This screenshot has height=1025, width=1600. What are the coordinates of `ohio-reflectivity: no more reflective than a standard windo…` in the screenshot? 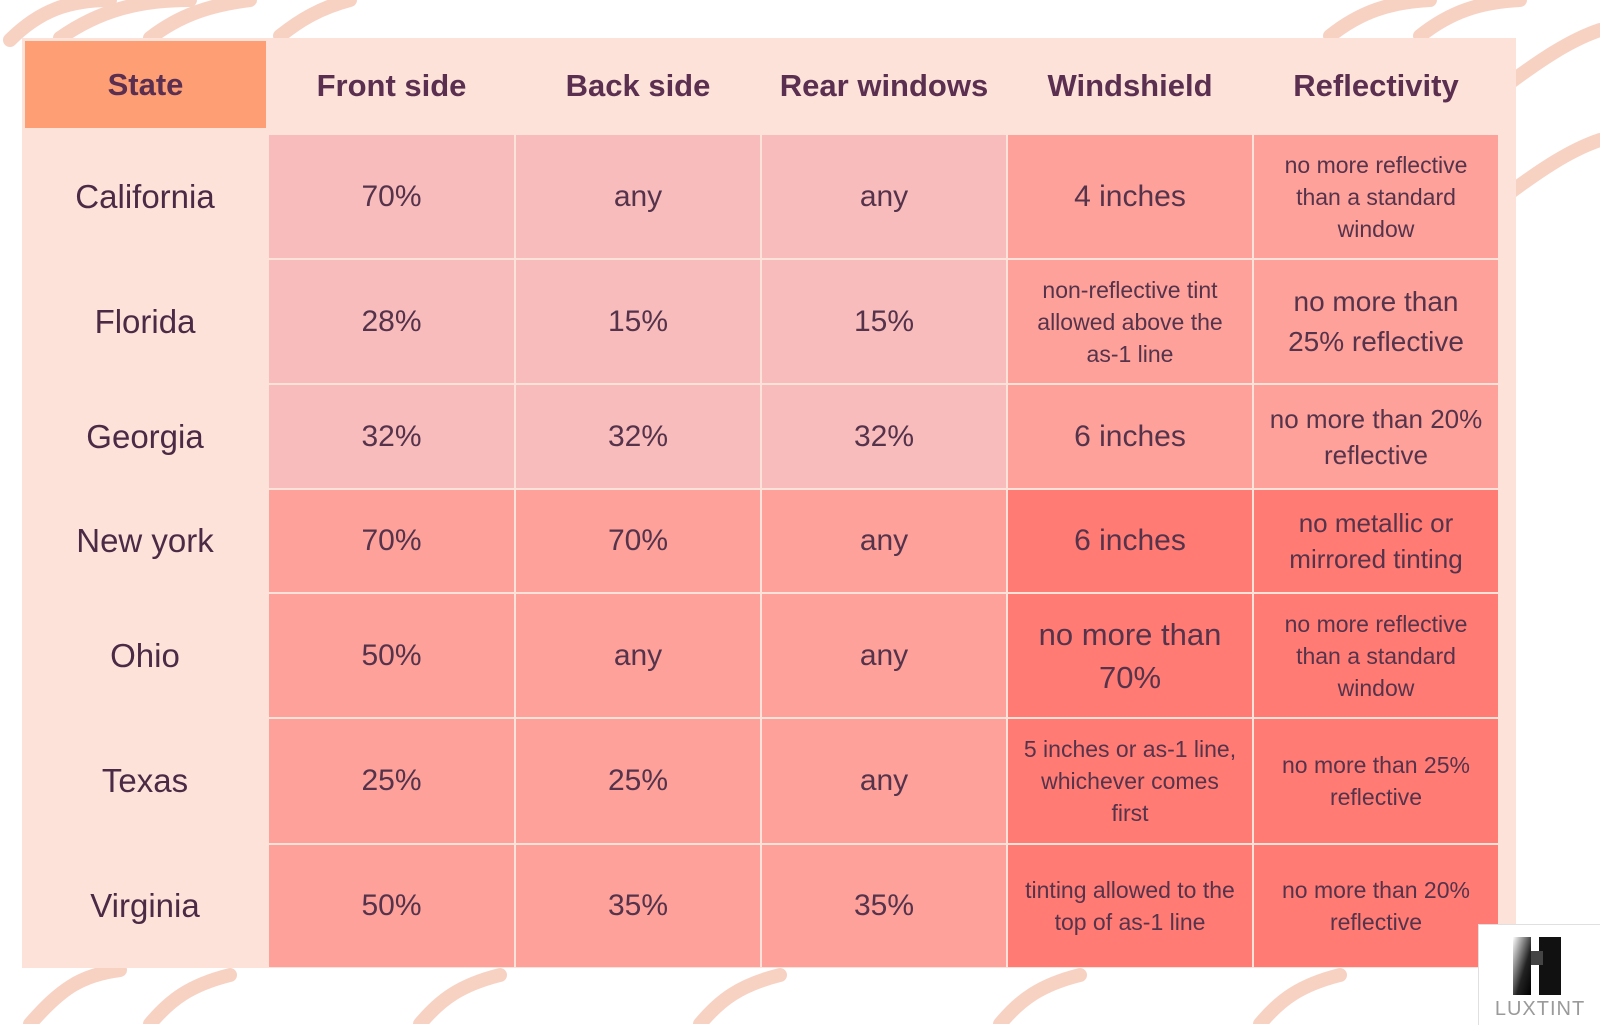 It's located at (1376, 655).